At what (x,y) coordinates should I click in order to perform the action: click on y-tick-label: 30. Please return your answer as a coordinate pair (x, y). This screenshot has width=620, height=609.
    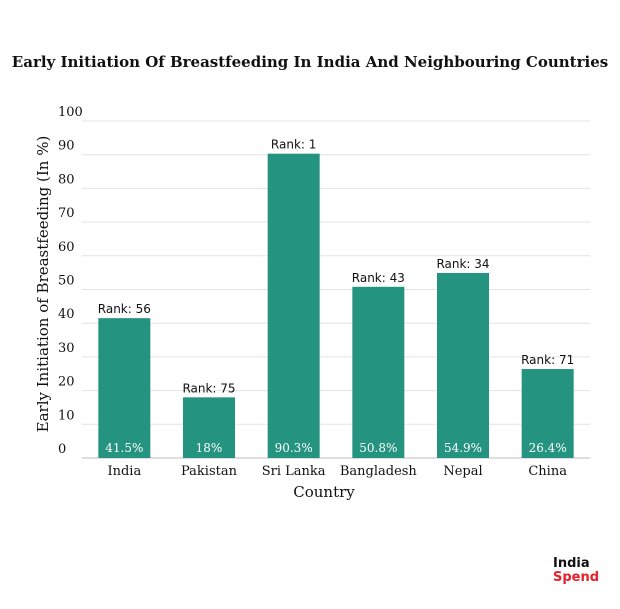
    Looking at the image, I should click on (66, 348).